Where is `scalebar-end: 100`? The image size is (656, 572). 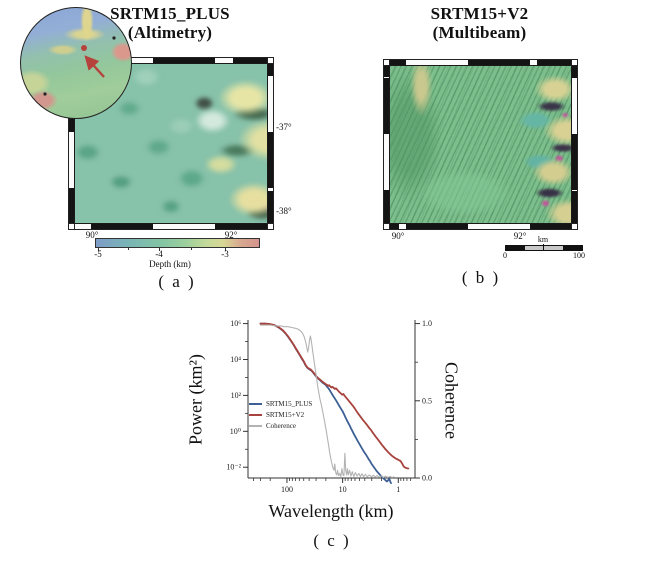 scalebar-end: 100 is located at coordinates (579, 255).